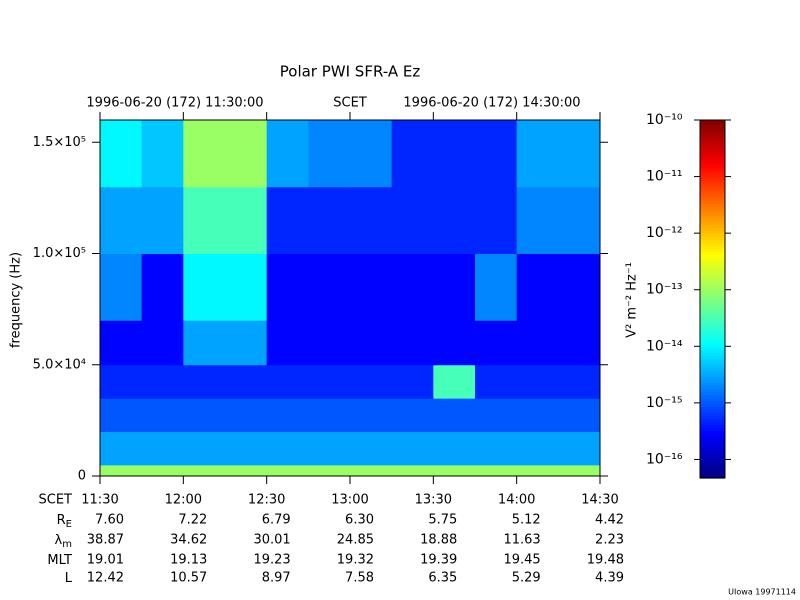  What do you see at coordinates (350, 72) in the screenshot?
I see `chart-title: Polar PWI SFR-A Ez` at bounding box center [350, 72].